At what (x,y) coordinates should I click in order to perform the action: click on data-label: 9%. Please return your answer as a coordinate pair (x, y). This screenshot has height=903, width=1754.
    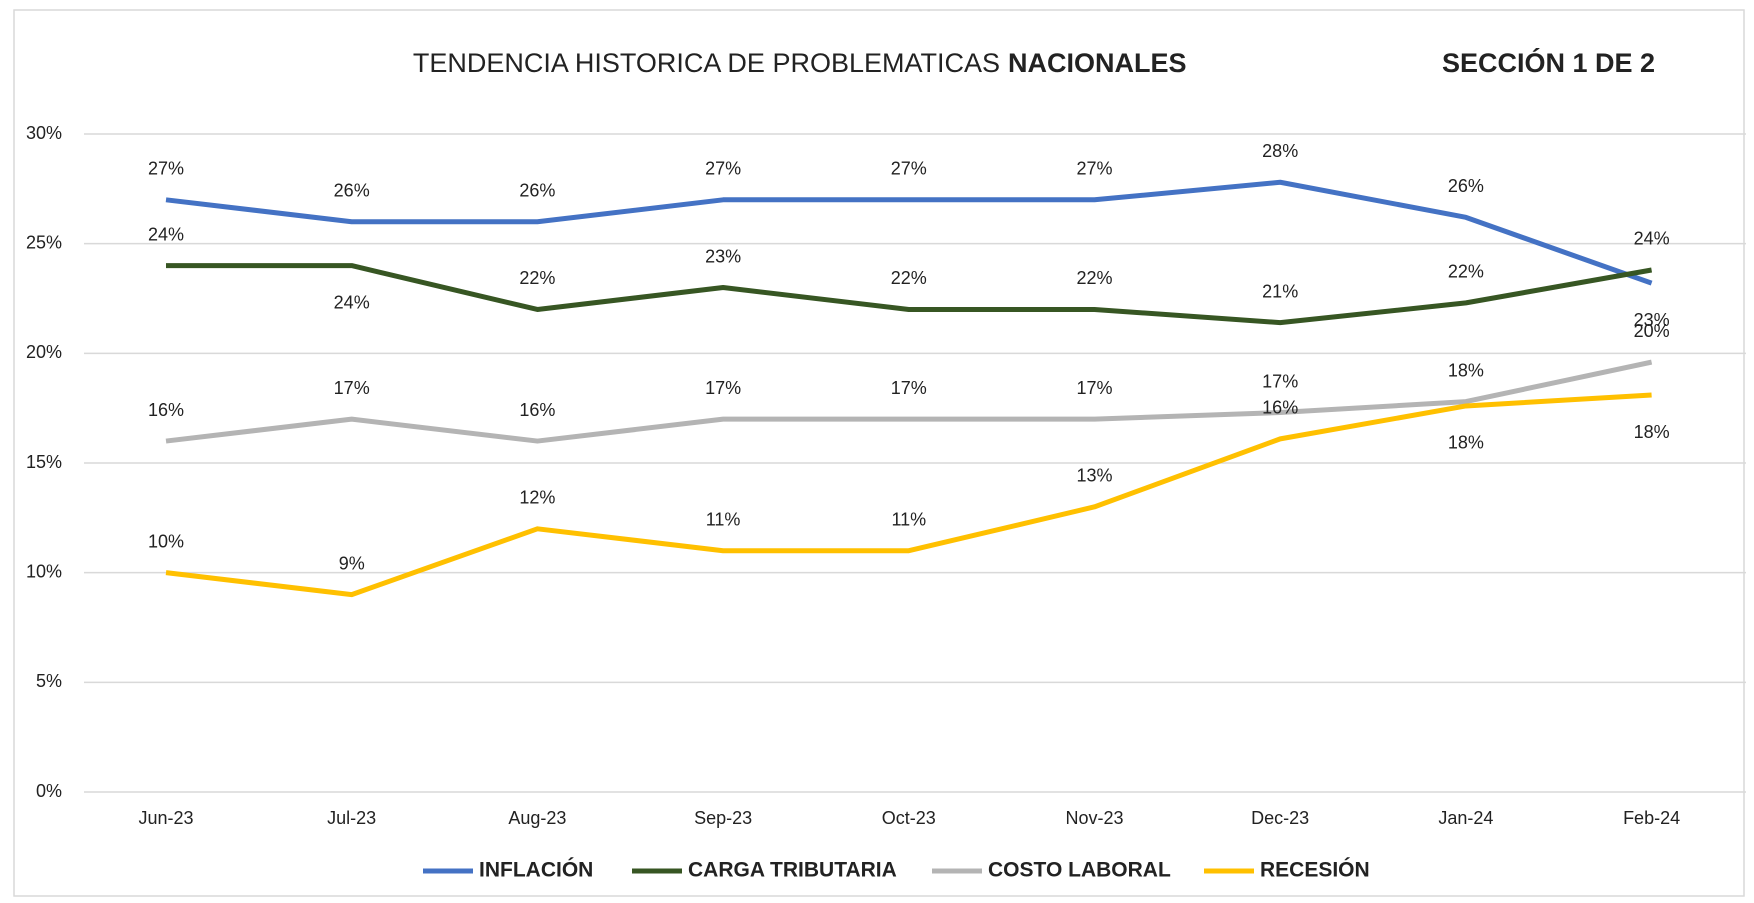
    Looking at the image, I should click on (352, 563).